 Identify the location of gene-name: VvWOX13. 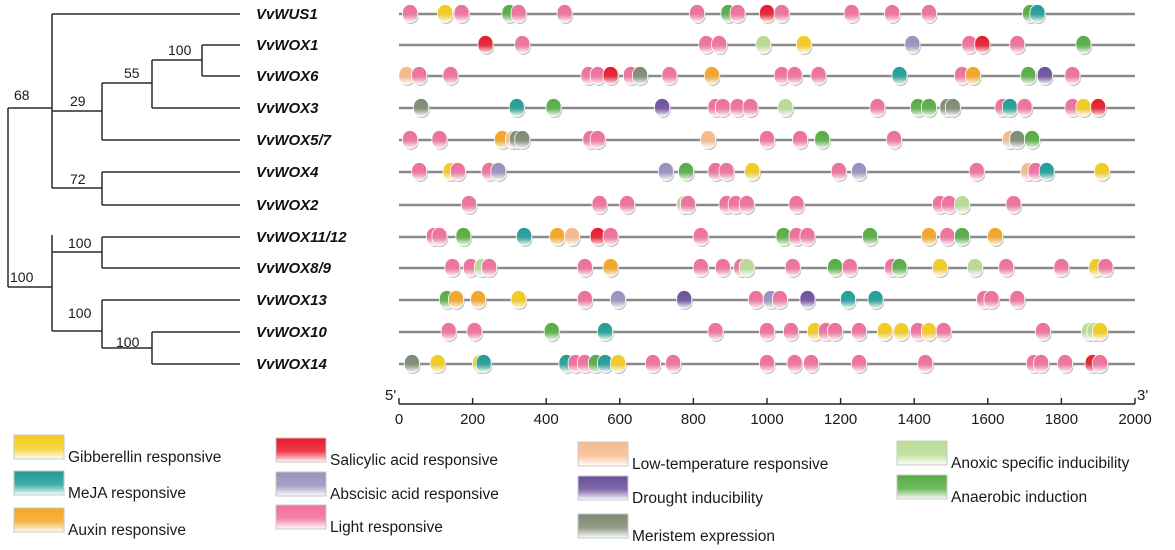
(292, 300).